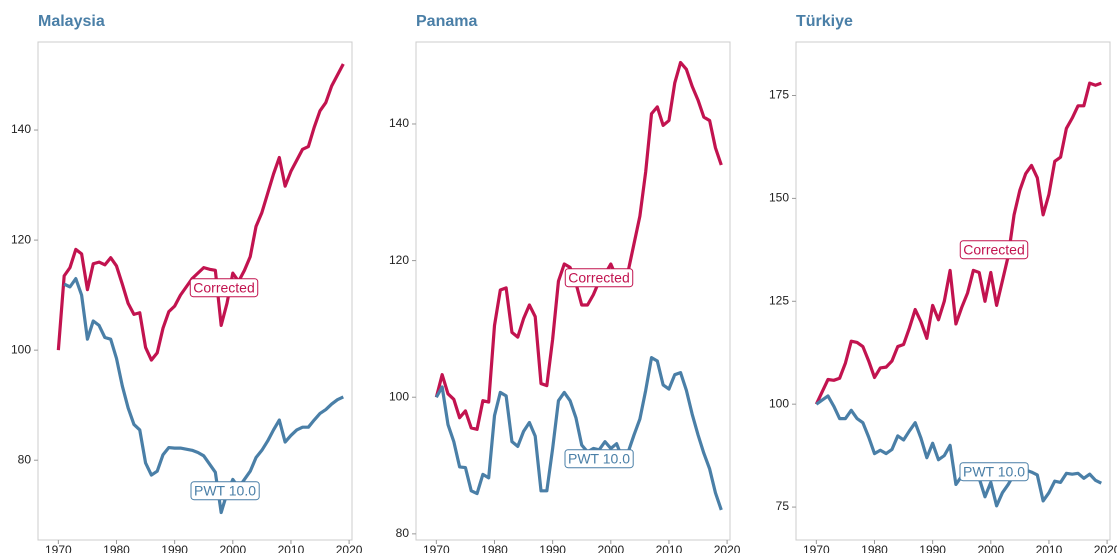  Describe the element at coordinates (783, 506) in the screenshot. I see `y-tick-label: 75` at that location.